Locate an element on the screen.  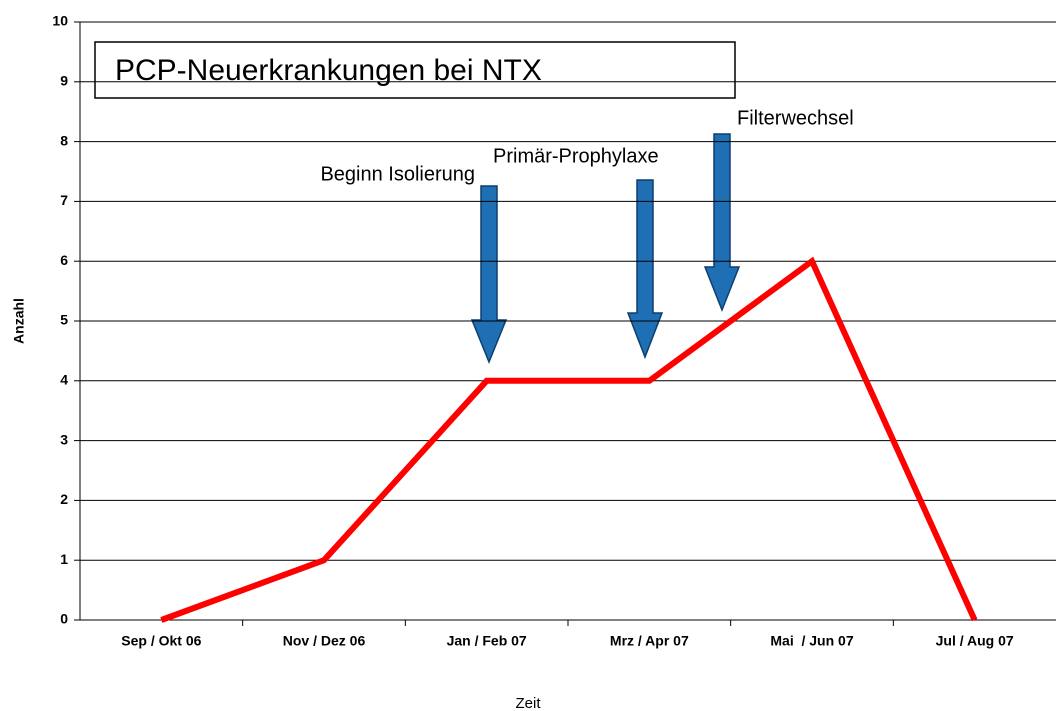
y-tick-label: 4 is located at coordinates (64, 380).